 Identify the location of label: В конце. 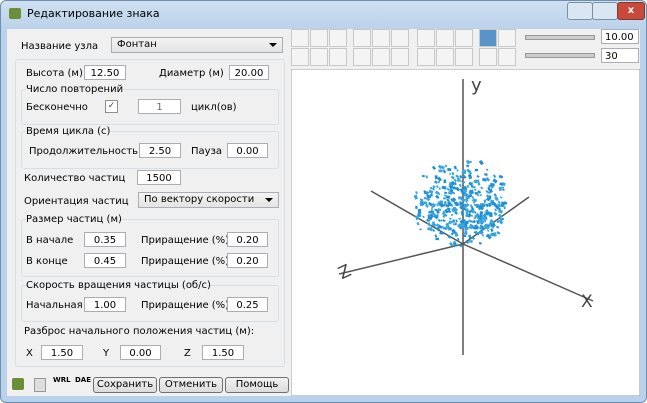
(47, 261).